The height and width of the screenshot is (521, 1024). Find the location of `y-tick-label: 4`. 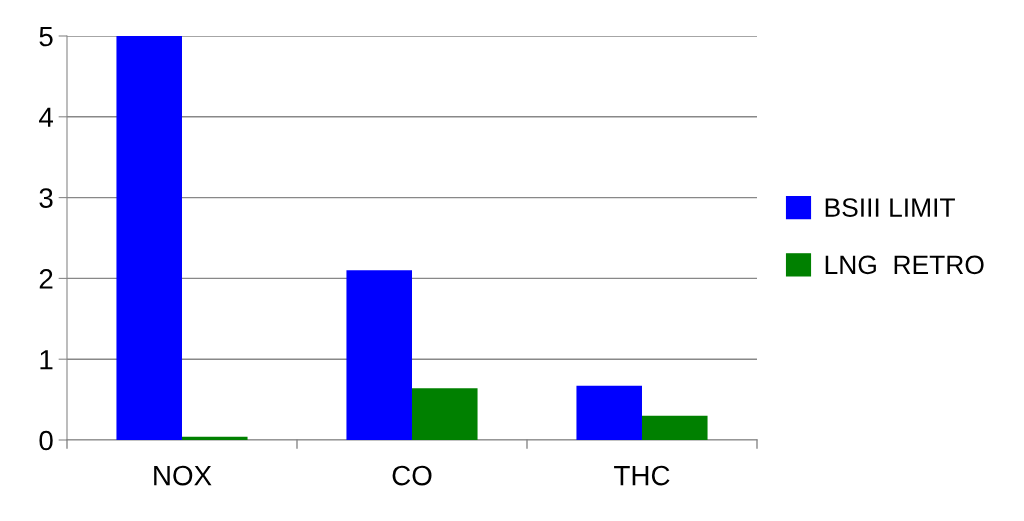

y-tick-label: 4 is located at coordinates (46, 117).